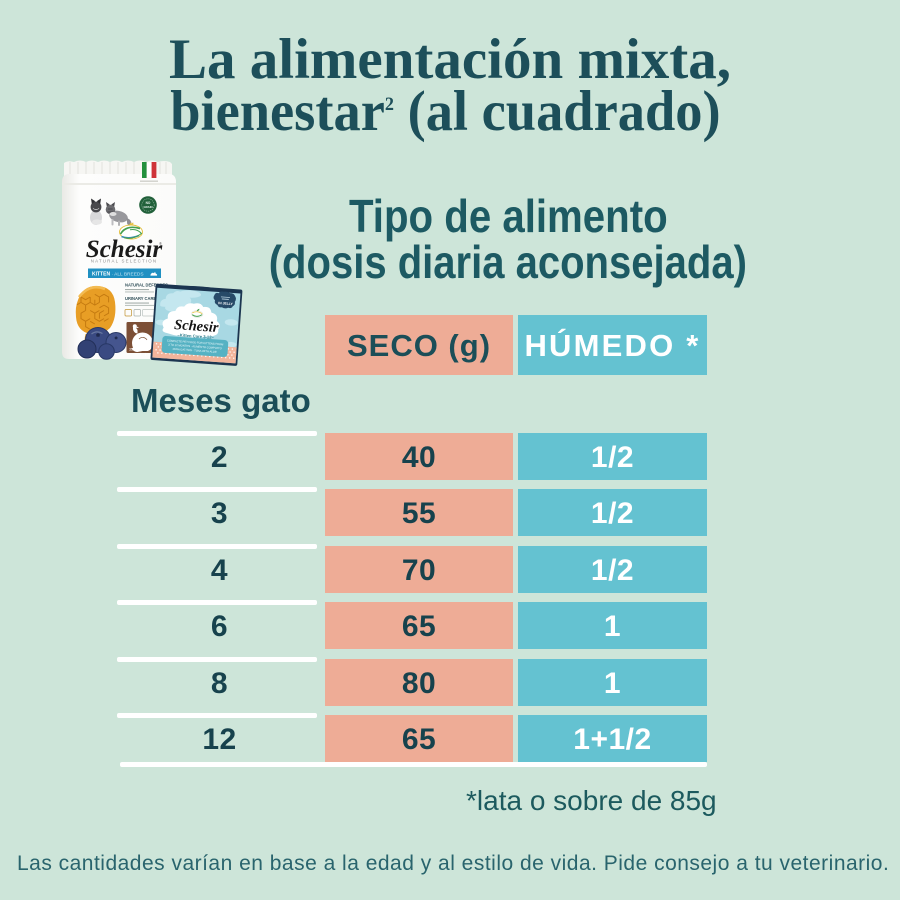 The width and height of the screenshot is (900, 900). What do you see at coordinates (148, 203) in the screenshot?
I see `svg-text: NO` at bounding box center [148, 203].